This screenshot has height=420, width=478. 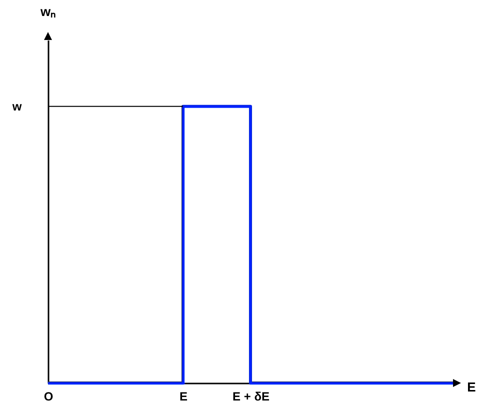 What do you see at coordinates (183, 397) in the screenshot?
I see `x-tick-label: E` at bounding box center [183, 397].